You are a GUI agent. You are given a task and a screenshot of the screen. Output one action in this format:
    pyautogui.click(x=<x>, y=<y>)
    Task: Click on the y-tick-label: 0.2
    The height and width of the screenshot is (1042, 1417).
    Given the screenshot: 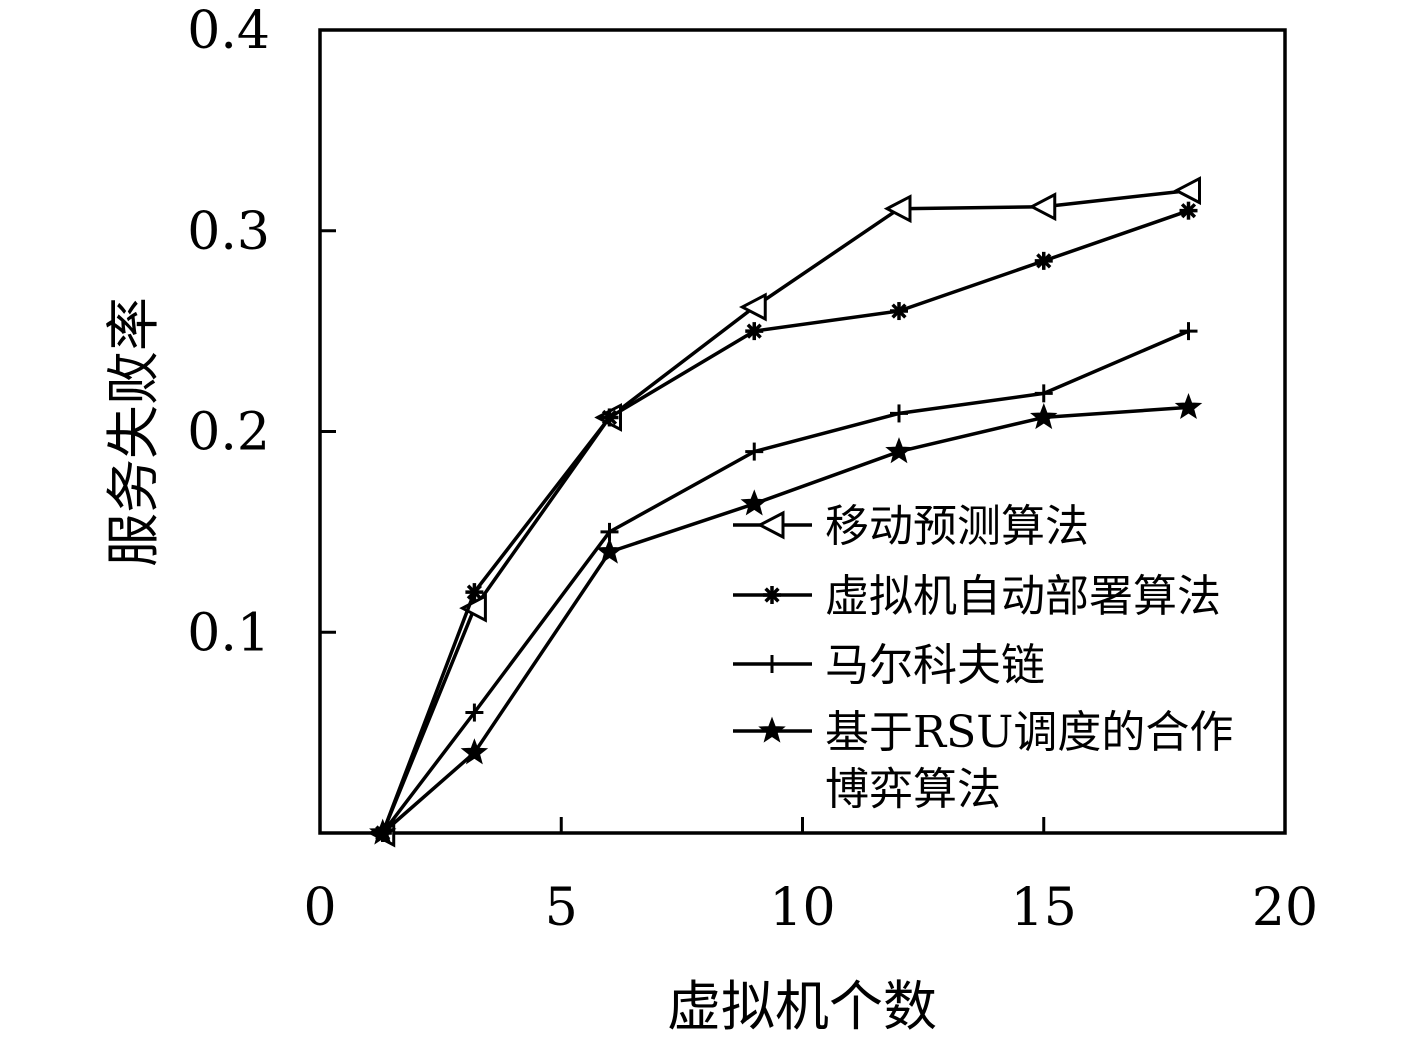 What is the action you would take?
    pyautogui.click(x=228, y=433)
    